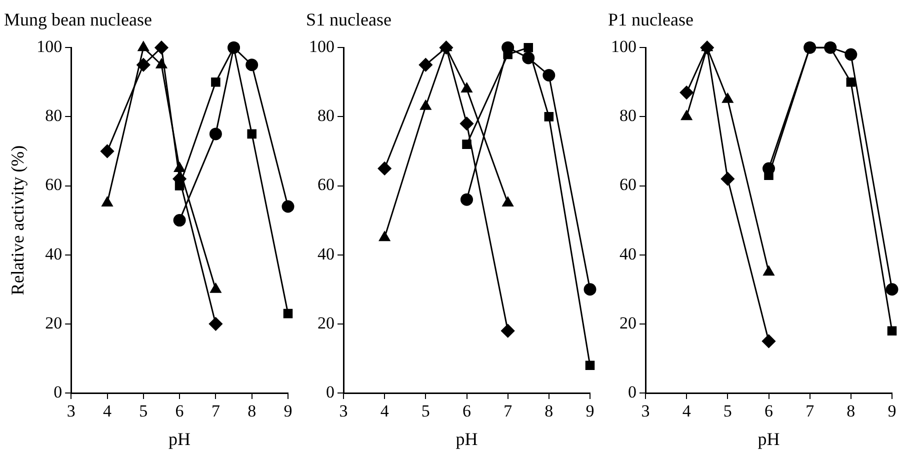 This screenshot has height=459, width=908. I want to click on y-axis-title: Relative activity (%), so click(18, 220).